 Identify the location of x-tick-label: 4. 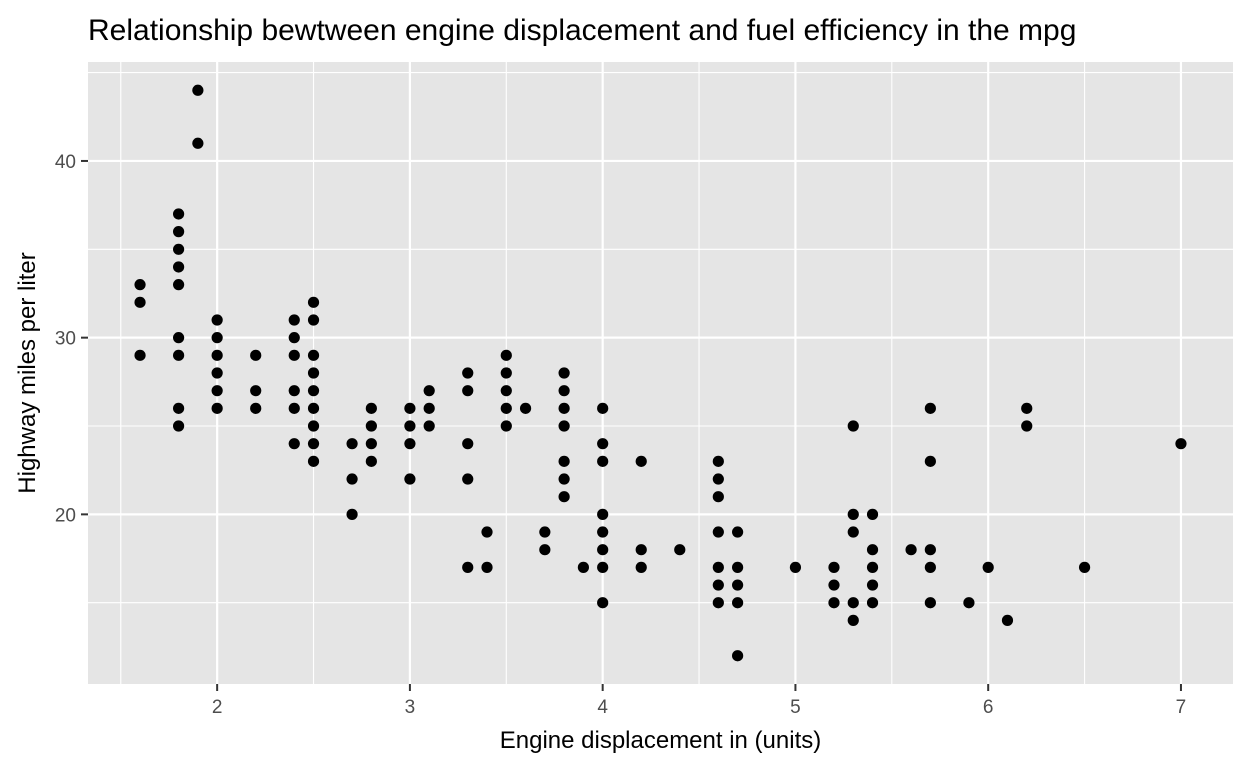
(602, 707).